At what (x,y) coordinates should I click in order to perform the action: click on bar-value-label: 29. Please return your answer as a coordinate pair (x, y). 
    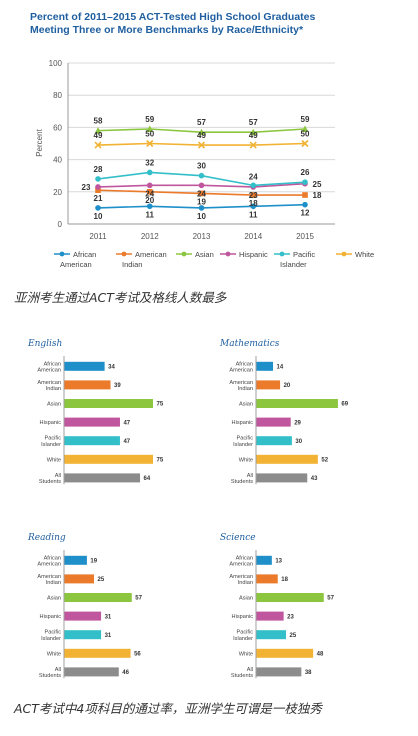
    Looking at the image, I should click on (297, 423).